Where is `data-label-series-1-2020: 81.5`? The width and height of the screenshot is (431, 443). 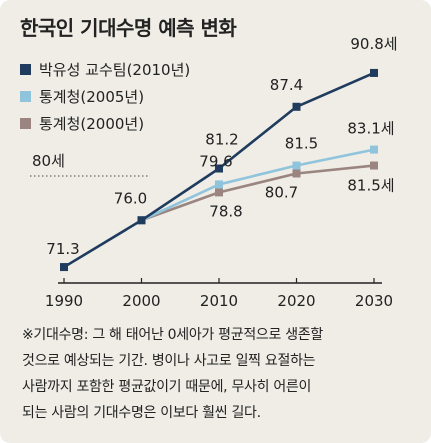
data-label-series-1-2020: 81.5 is located at coordinates (301, 144).